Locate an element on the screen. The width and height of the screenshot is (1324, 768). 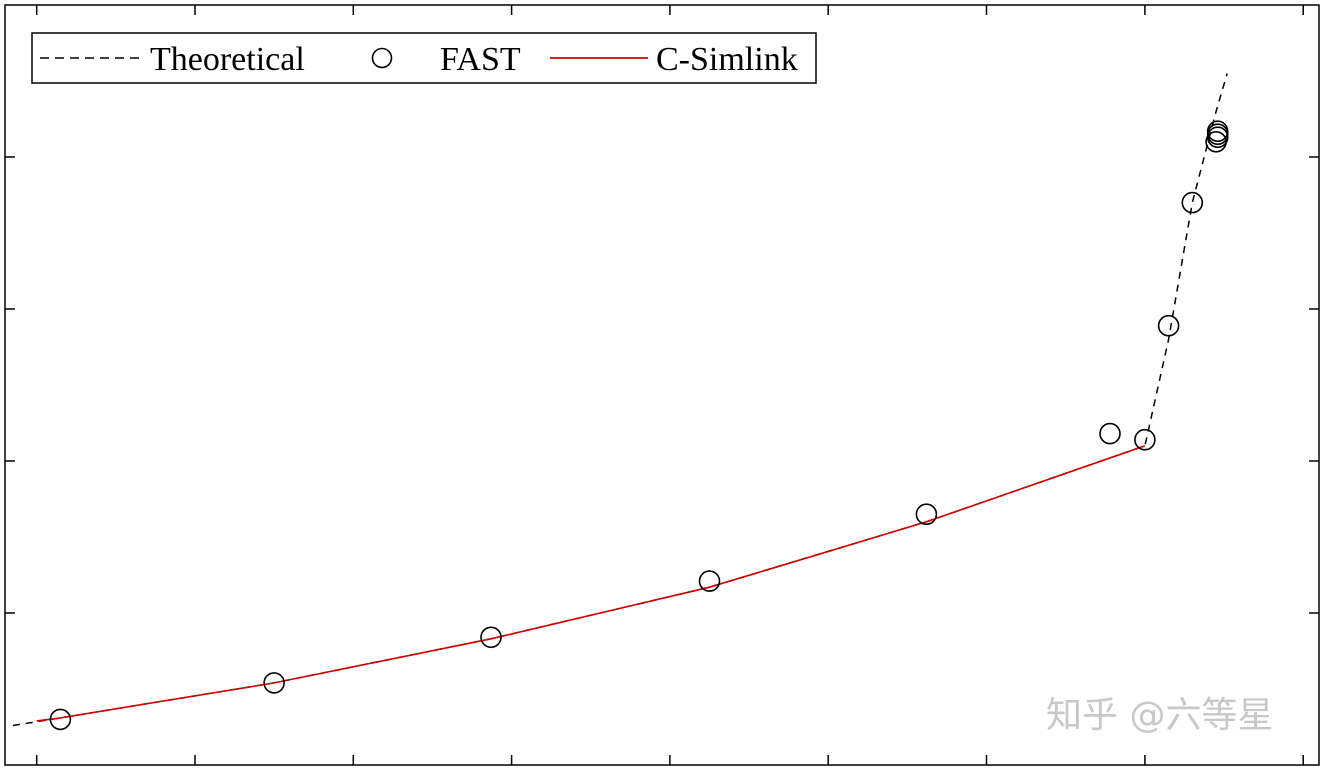
legend-label-fast: FAST is located at coordinates (480, 59).